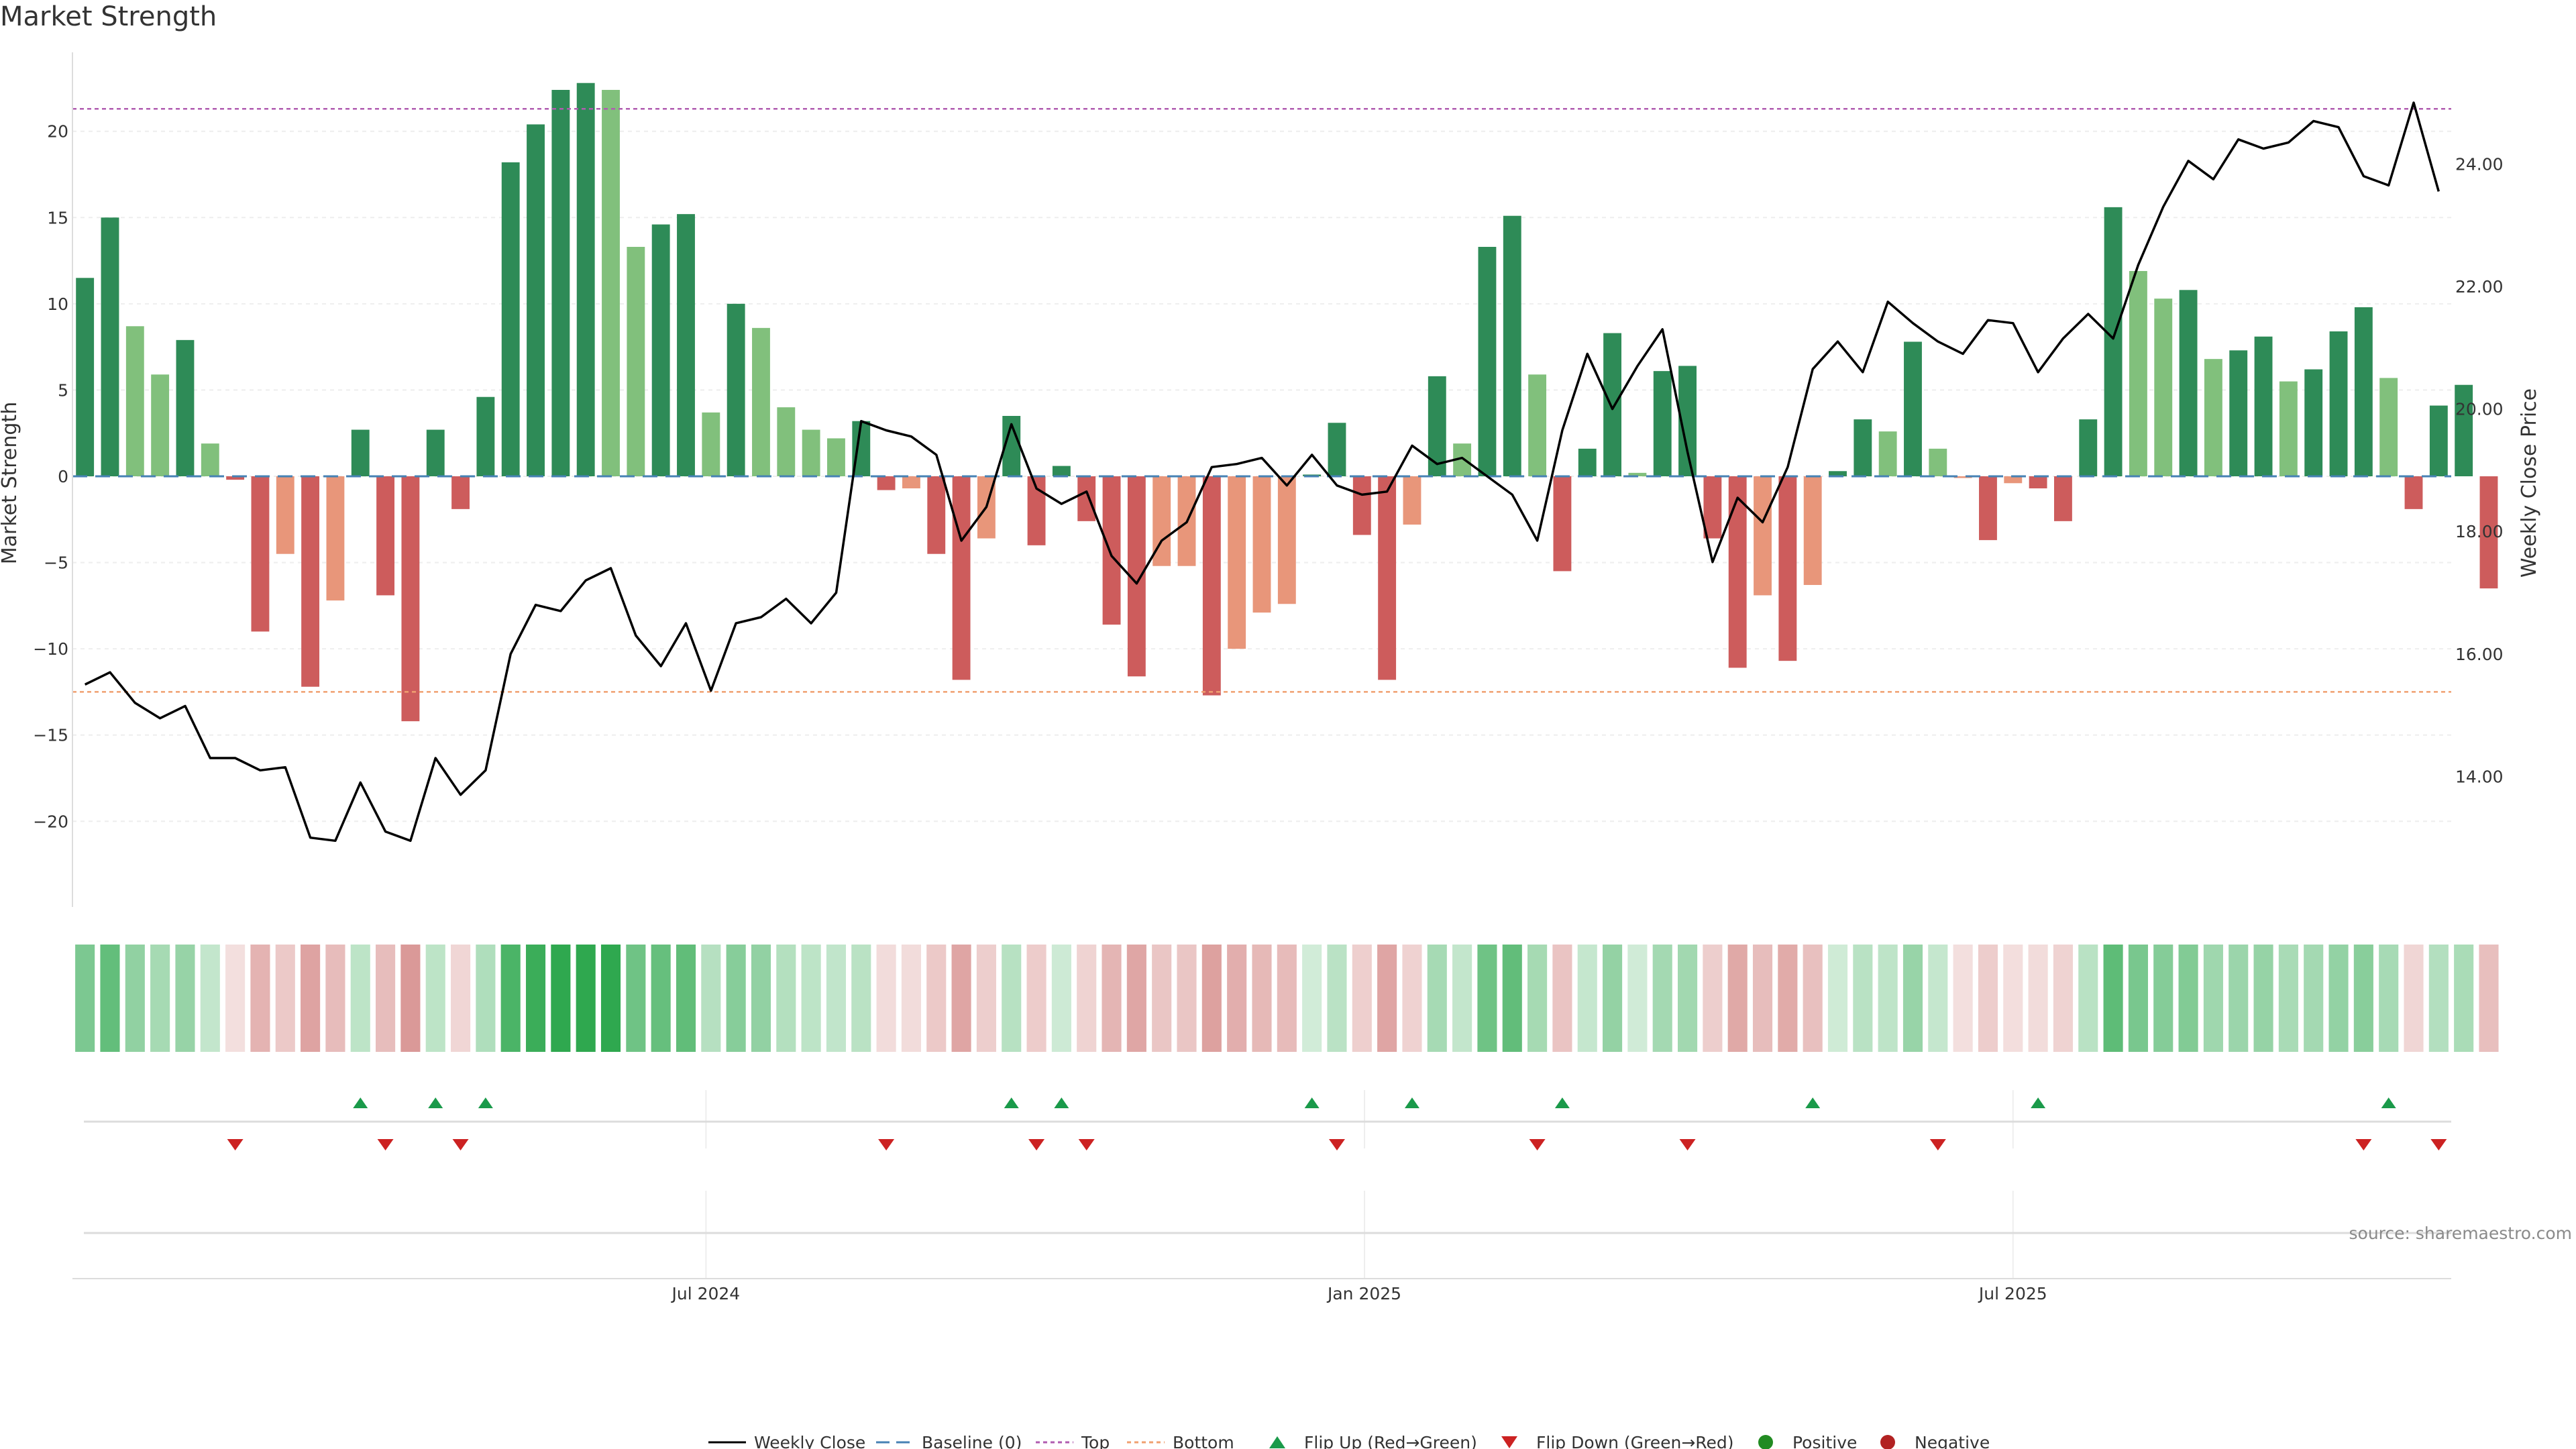 Image resolution: width=2576 pixels, height=1449 pixels. I want to click on y-tick-label: 10, so click(57, 304).